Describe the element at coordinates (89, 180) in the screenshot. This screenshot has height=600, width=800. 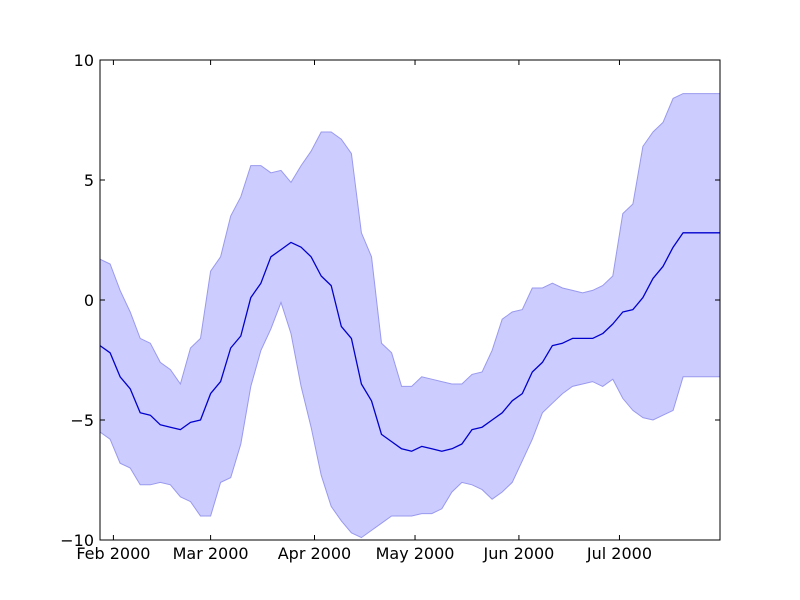
I see `y-tick-label: 5` at that location.